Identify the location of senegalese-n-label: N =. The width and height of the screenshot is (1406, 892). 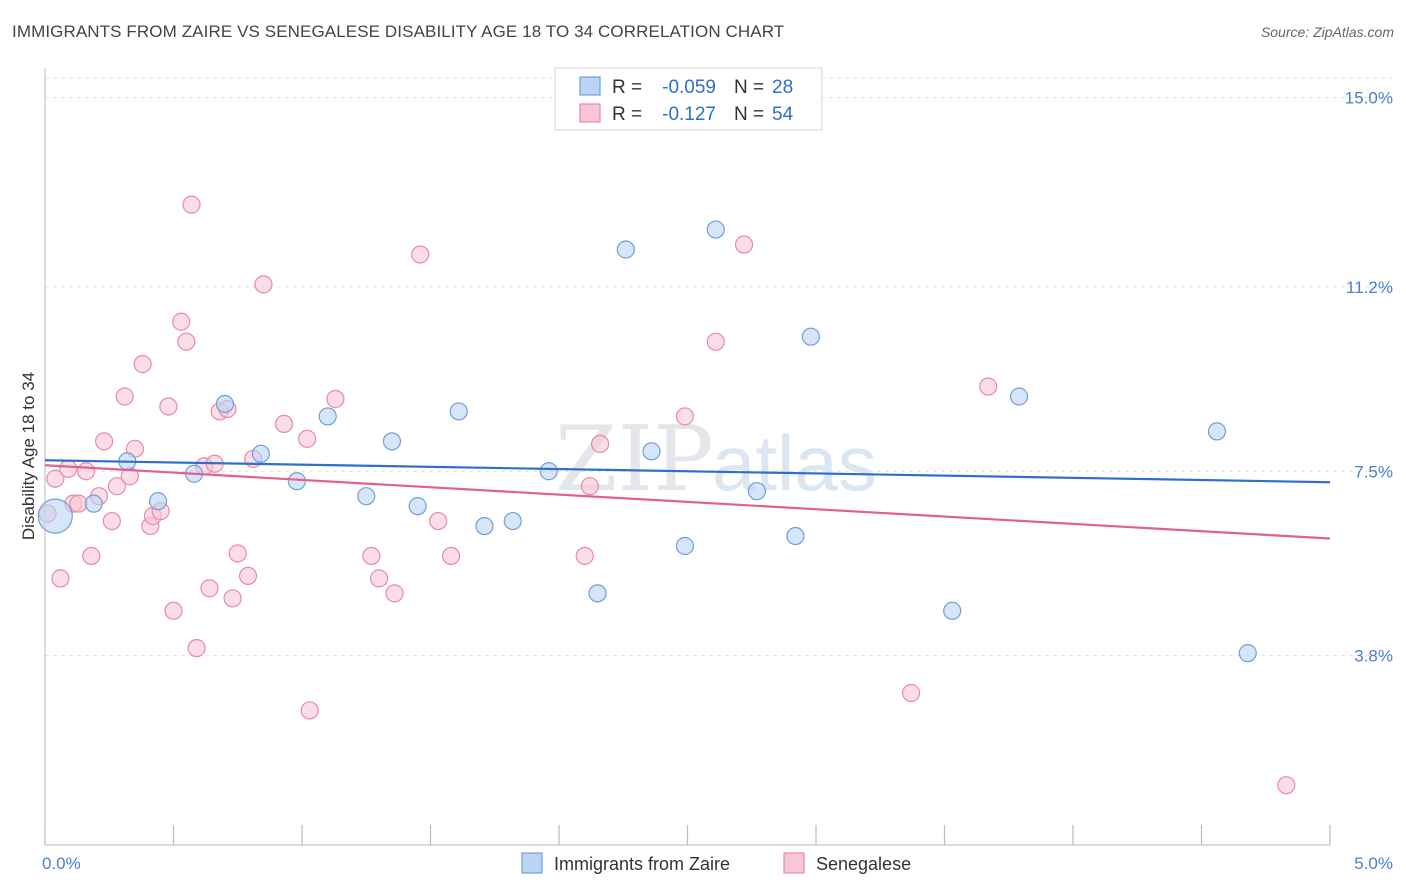
(749, 114).